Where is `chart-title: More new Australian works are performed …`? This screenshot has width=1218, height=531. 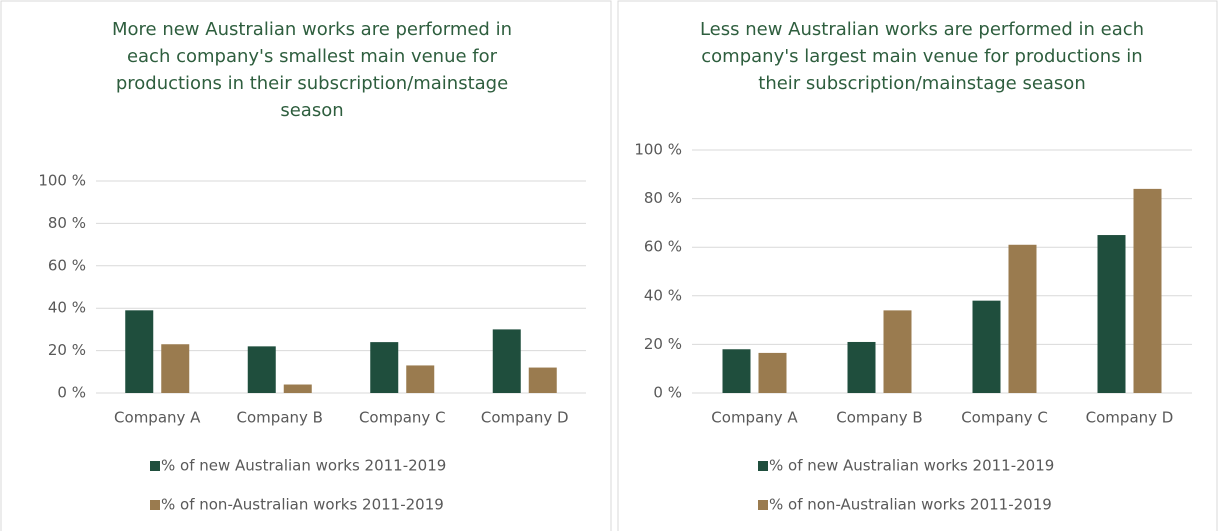
chart-title: More new Australian works are performed … is located at coordinates (311, 70).